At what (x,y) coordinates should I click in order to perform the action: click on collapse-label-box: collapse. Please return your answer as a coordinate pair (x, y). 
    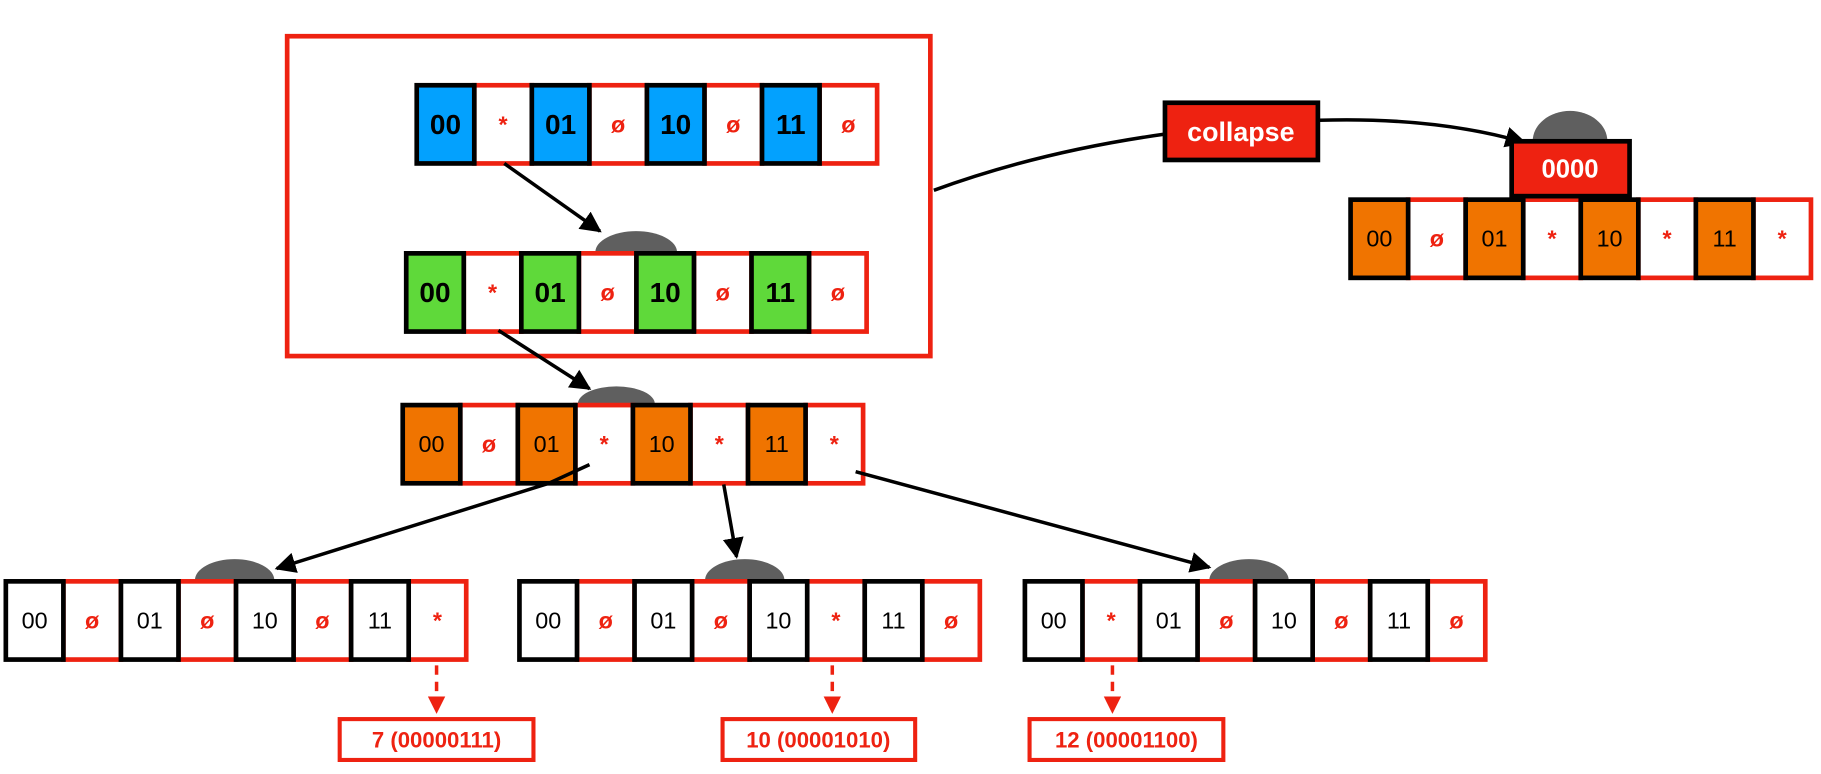
    Looking at the image, I should click on (1241, 131).